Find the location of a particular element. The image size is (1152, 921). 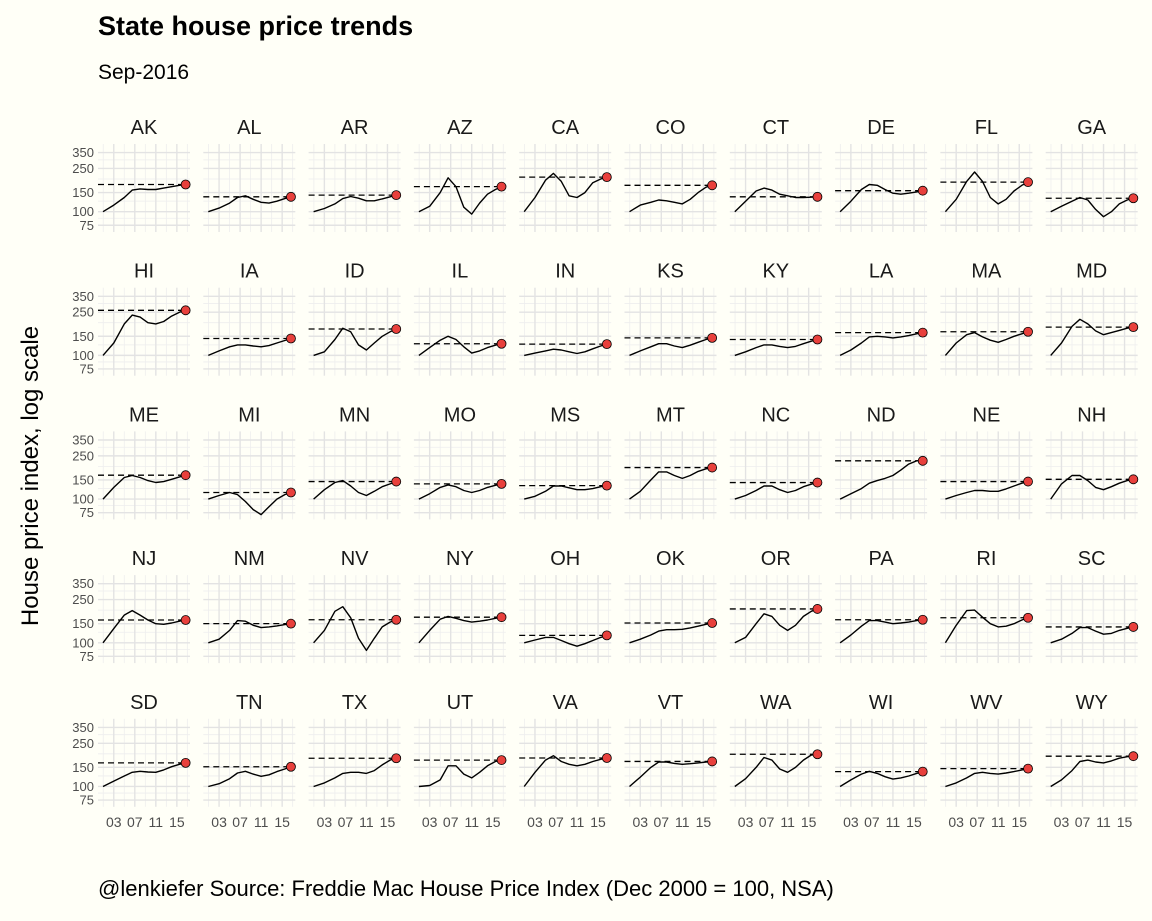

panel-label: NV is located at coordinates (355, 559).